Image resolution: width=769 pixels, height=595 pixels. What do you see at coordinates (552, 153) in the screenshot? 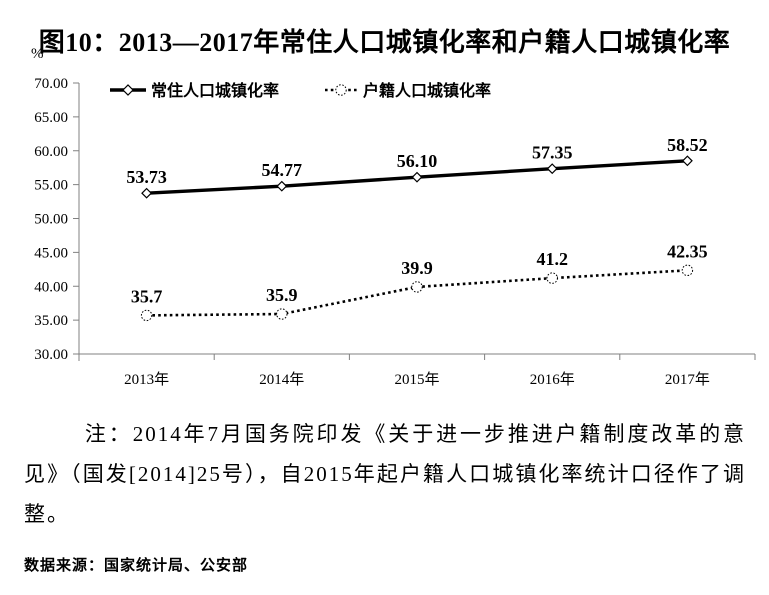
I see `data-label: 57.35` at bounding box center [552, 153].